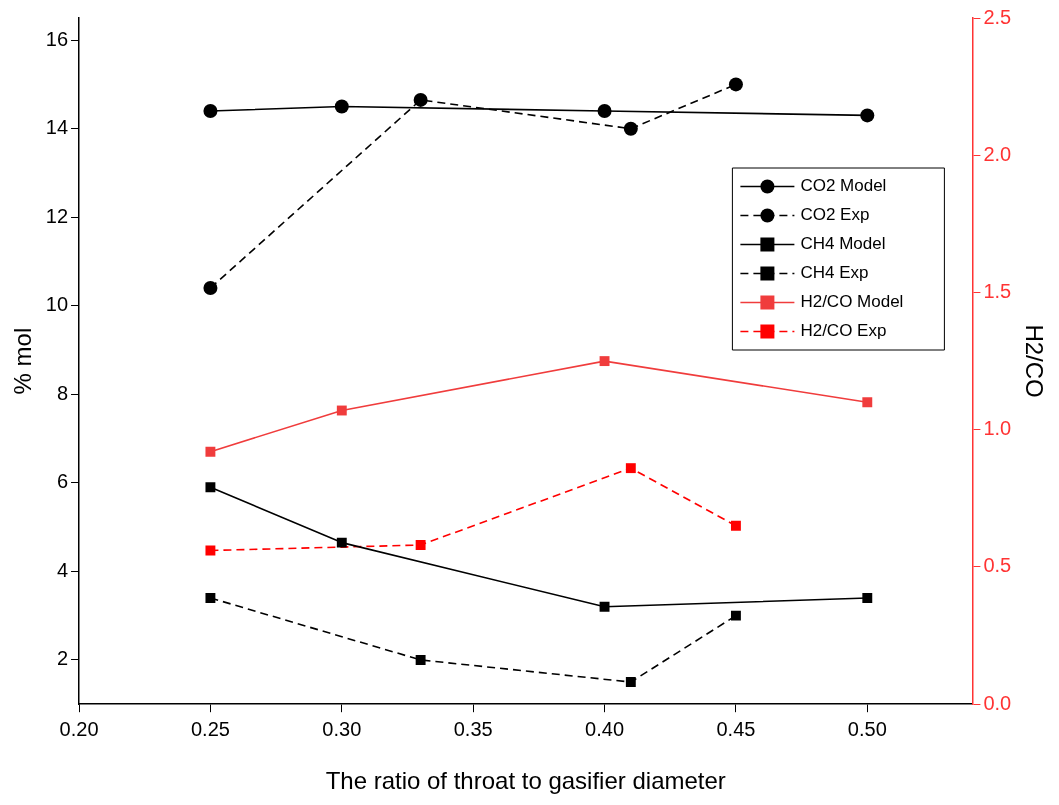 The image size is (1059, 805). What do you see at coordinates (57, 215) in the screenshot?
I see `y-tick-label: 12` at bounding box center [57, 215].